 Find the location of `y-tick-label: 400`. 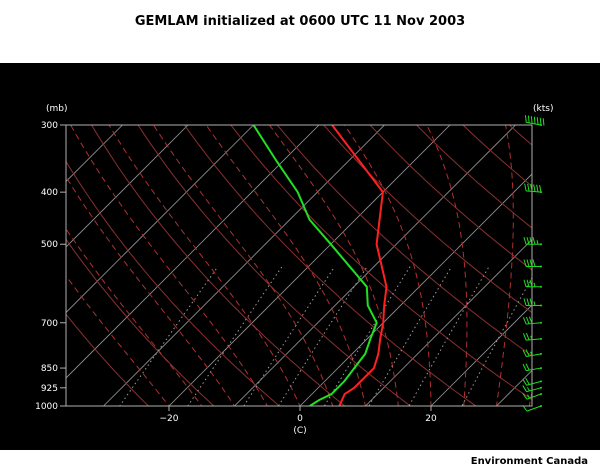

y-tick-label: 400 is located at coordinates (49, 193).